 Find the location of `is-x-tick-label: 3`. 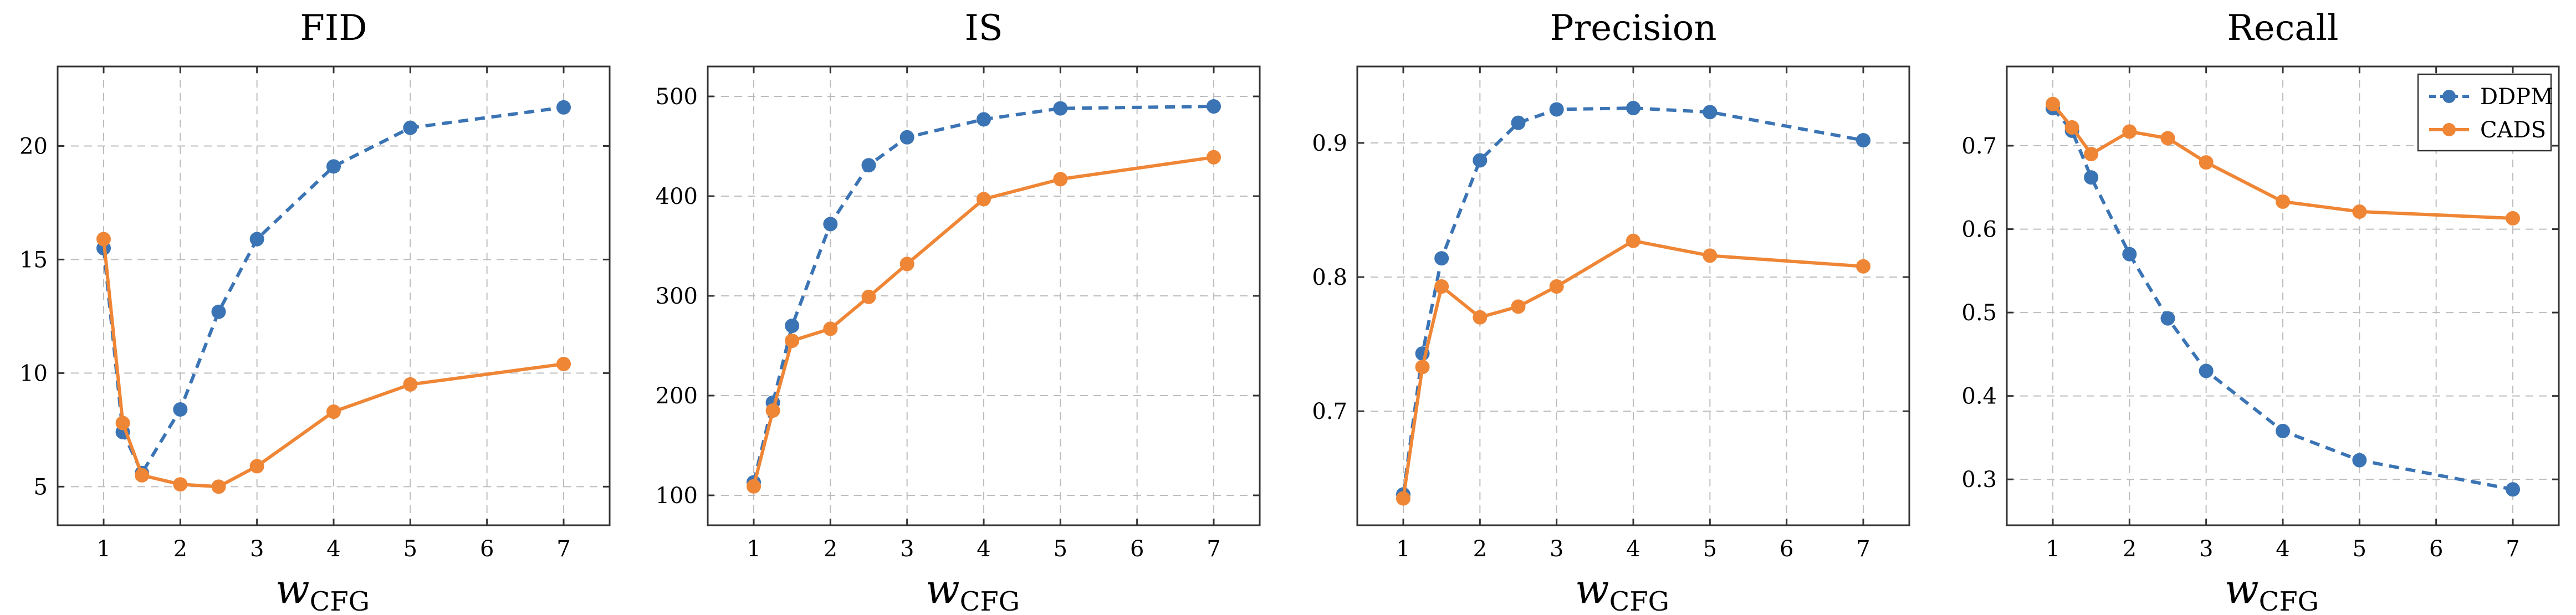

is-x-tick-label: 3 is located at coordinates (907, 549).